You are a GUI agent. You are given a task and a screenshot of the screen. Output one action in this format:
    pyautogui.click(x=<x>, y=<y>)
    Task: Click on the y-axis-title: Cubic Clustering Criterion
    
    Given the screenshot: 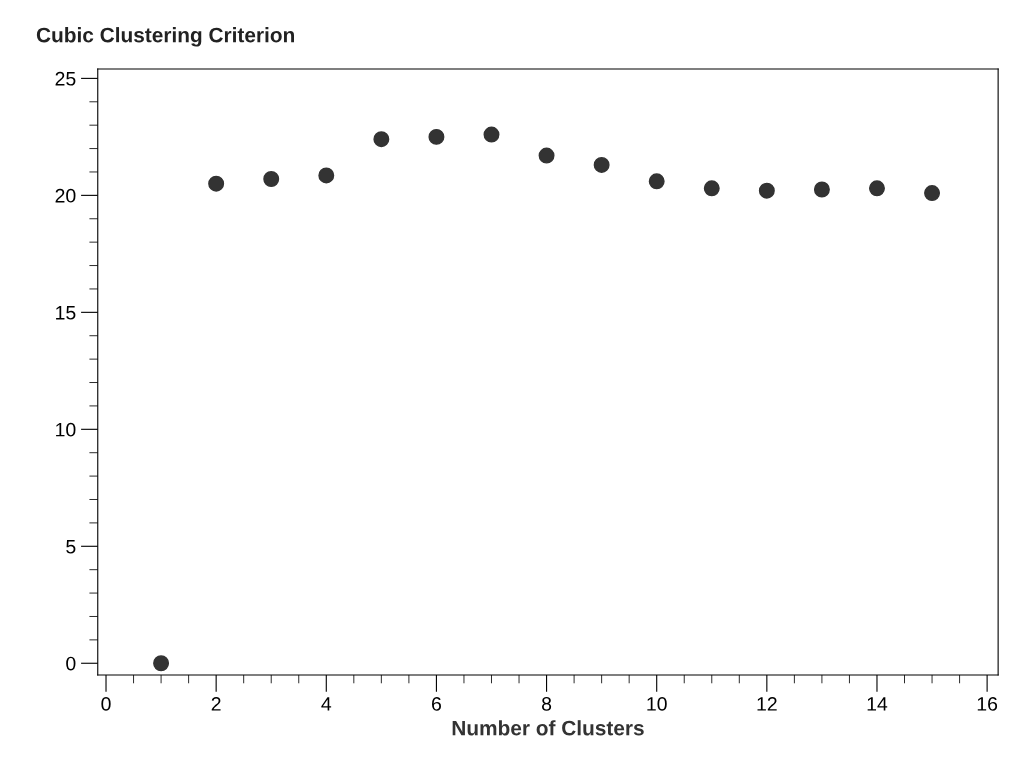 What is the action you would take?
    pyautogui.click(x=165, y=37)
    